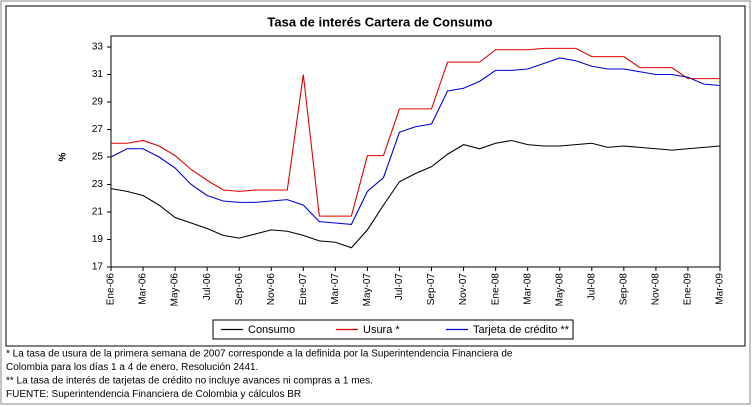 Image resolution: width=753 pixels, height=407 pixels. Describe the element at coordinates (98, 157) in the screenshot. I see `y-tick-label: 25` at that location.